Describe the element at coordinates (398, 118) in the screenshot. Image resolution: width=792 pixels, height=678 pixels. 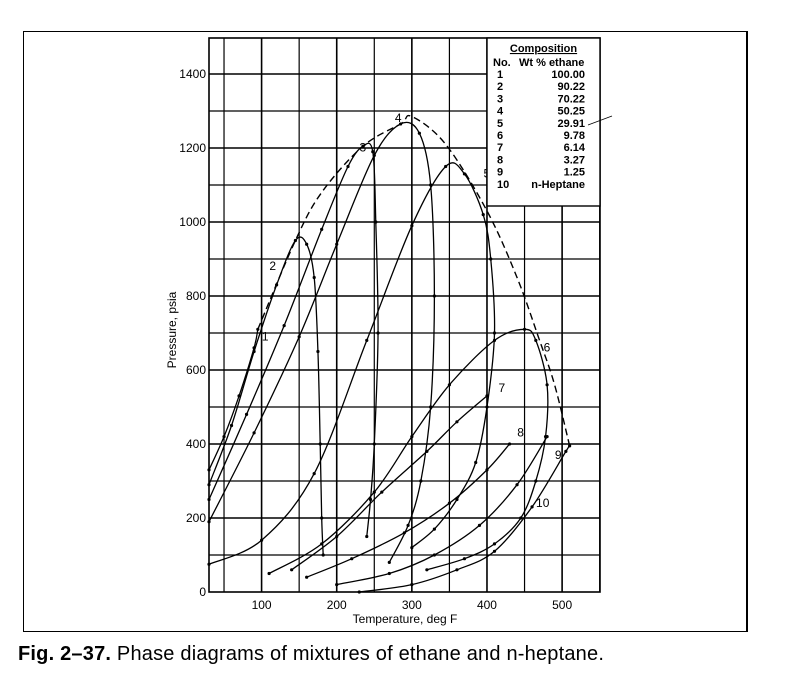
I see `curve-label-4: 4` at that location.